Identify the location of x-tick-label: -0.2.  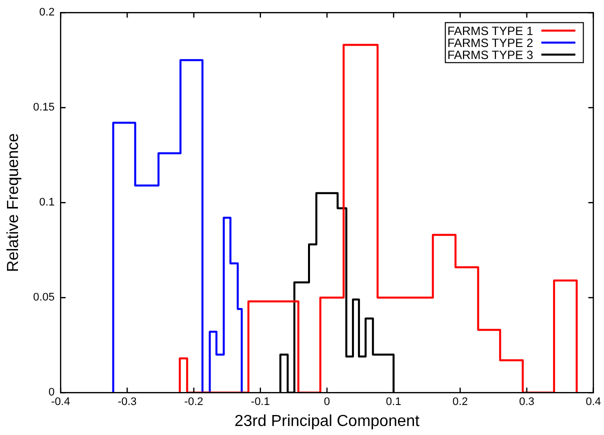
(194, 402).